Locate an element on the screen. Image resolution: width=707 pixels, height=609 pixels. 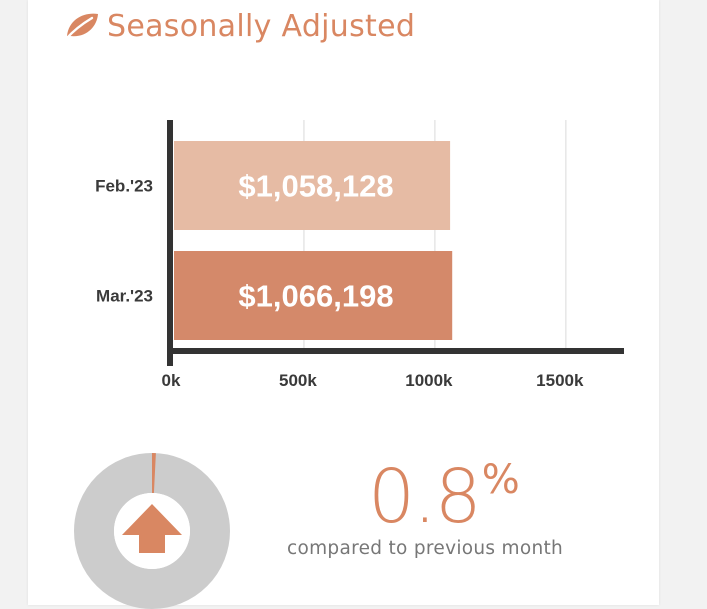
bar-value-labels: $1,058,128 $1,066,198 is located at coordinates (315, 241).